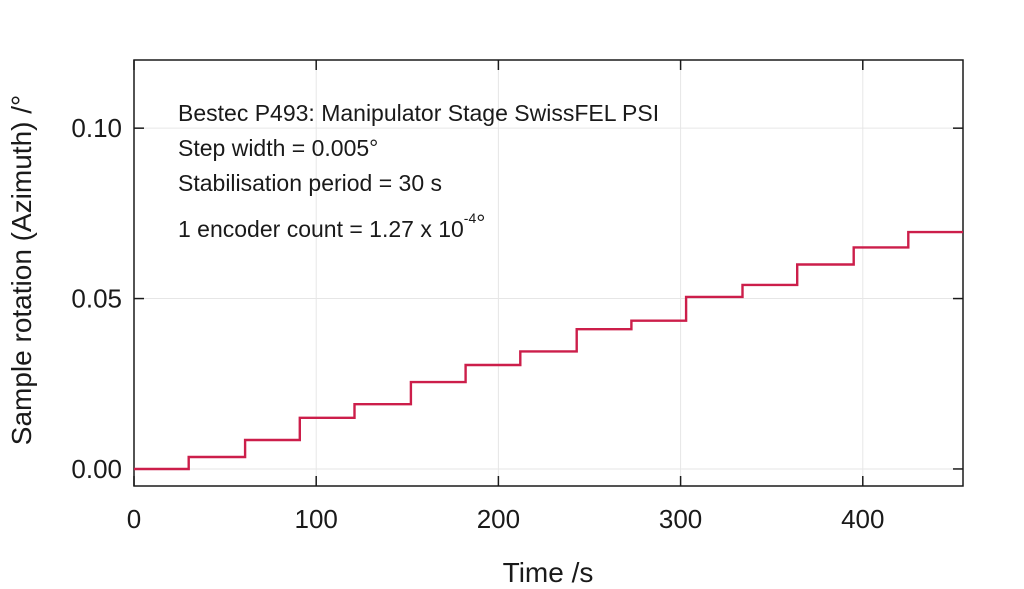 The height and width of the screenshot is (589, 1024). I want to click on x-tick-label: 0, so click(134, 519).